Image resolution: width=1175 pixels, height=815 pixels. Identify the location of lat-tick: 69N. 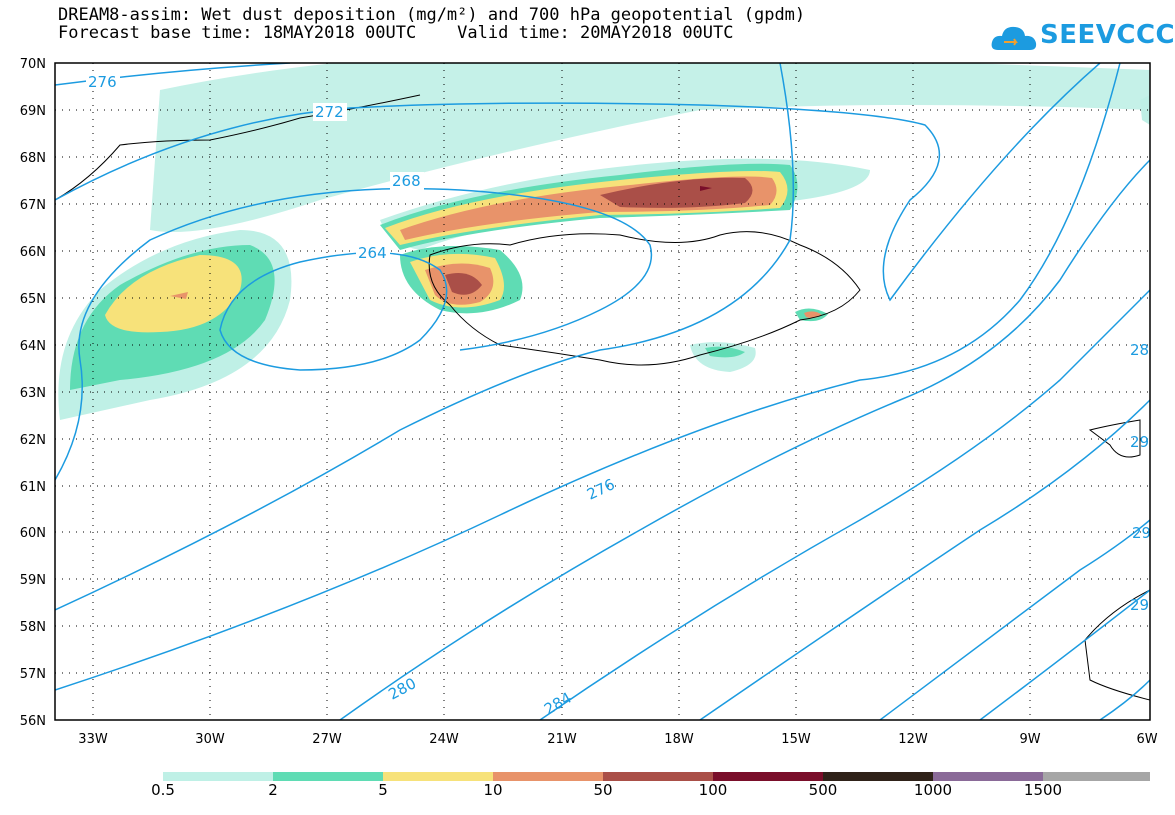
(33, 111).